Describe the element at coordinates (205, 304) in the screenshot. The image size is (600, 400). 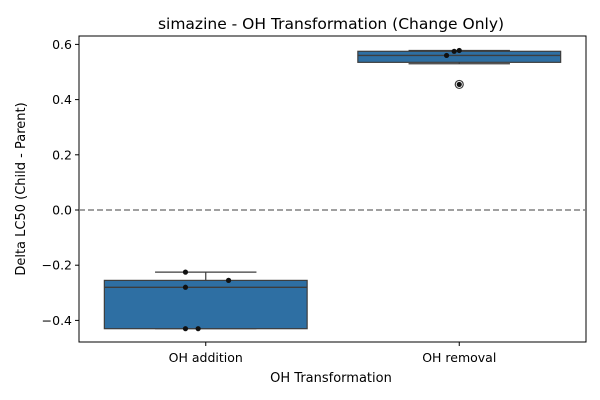
I see `box-iqr` at that location.